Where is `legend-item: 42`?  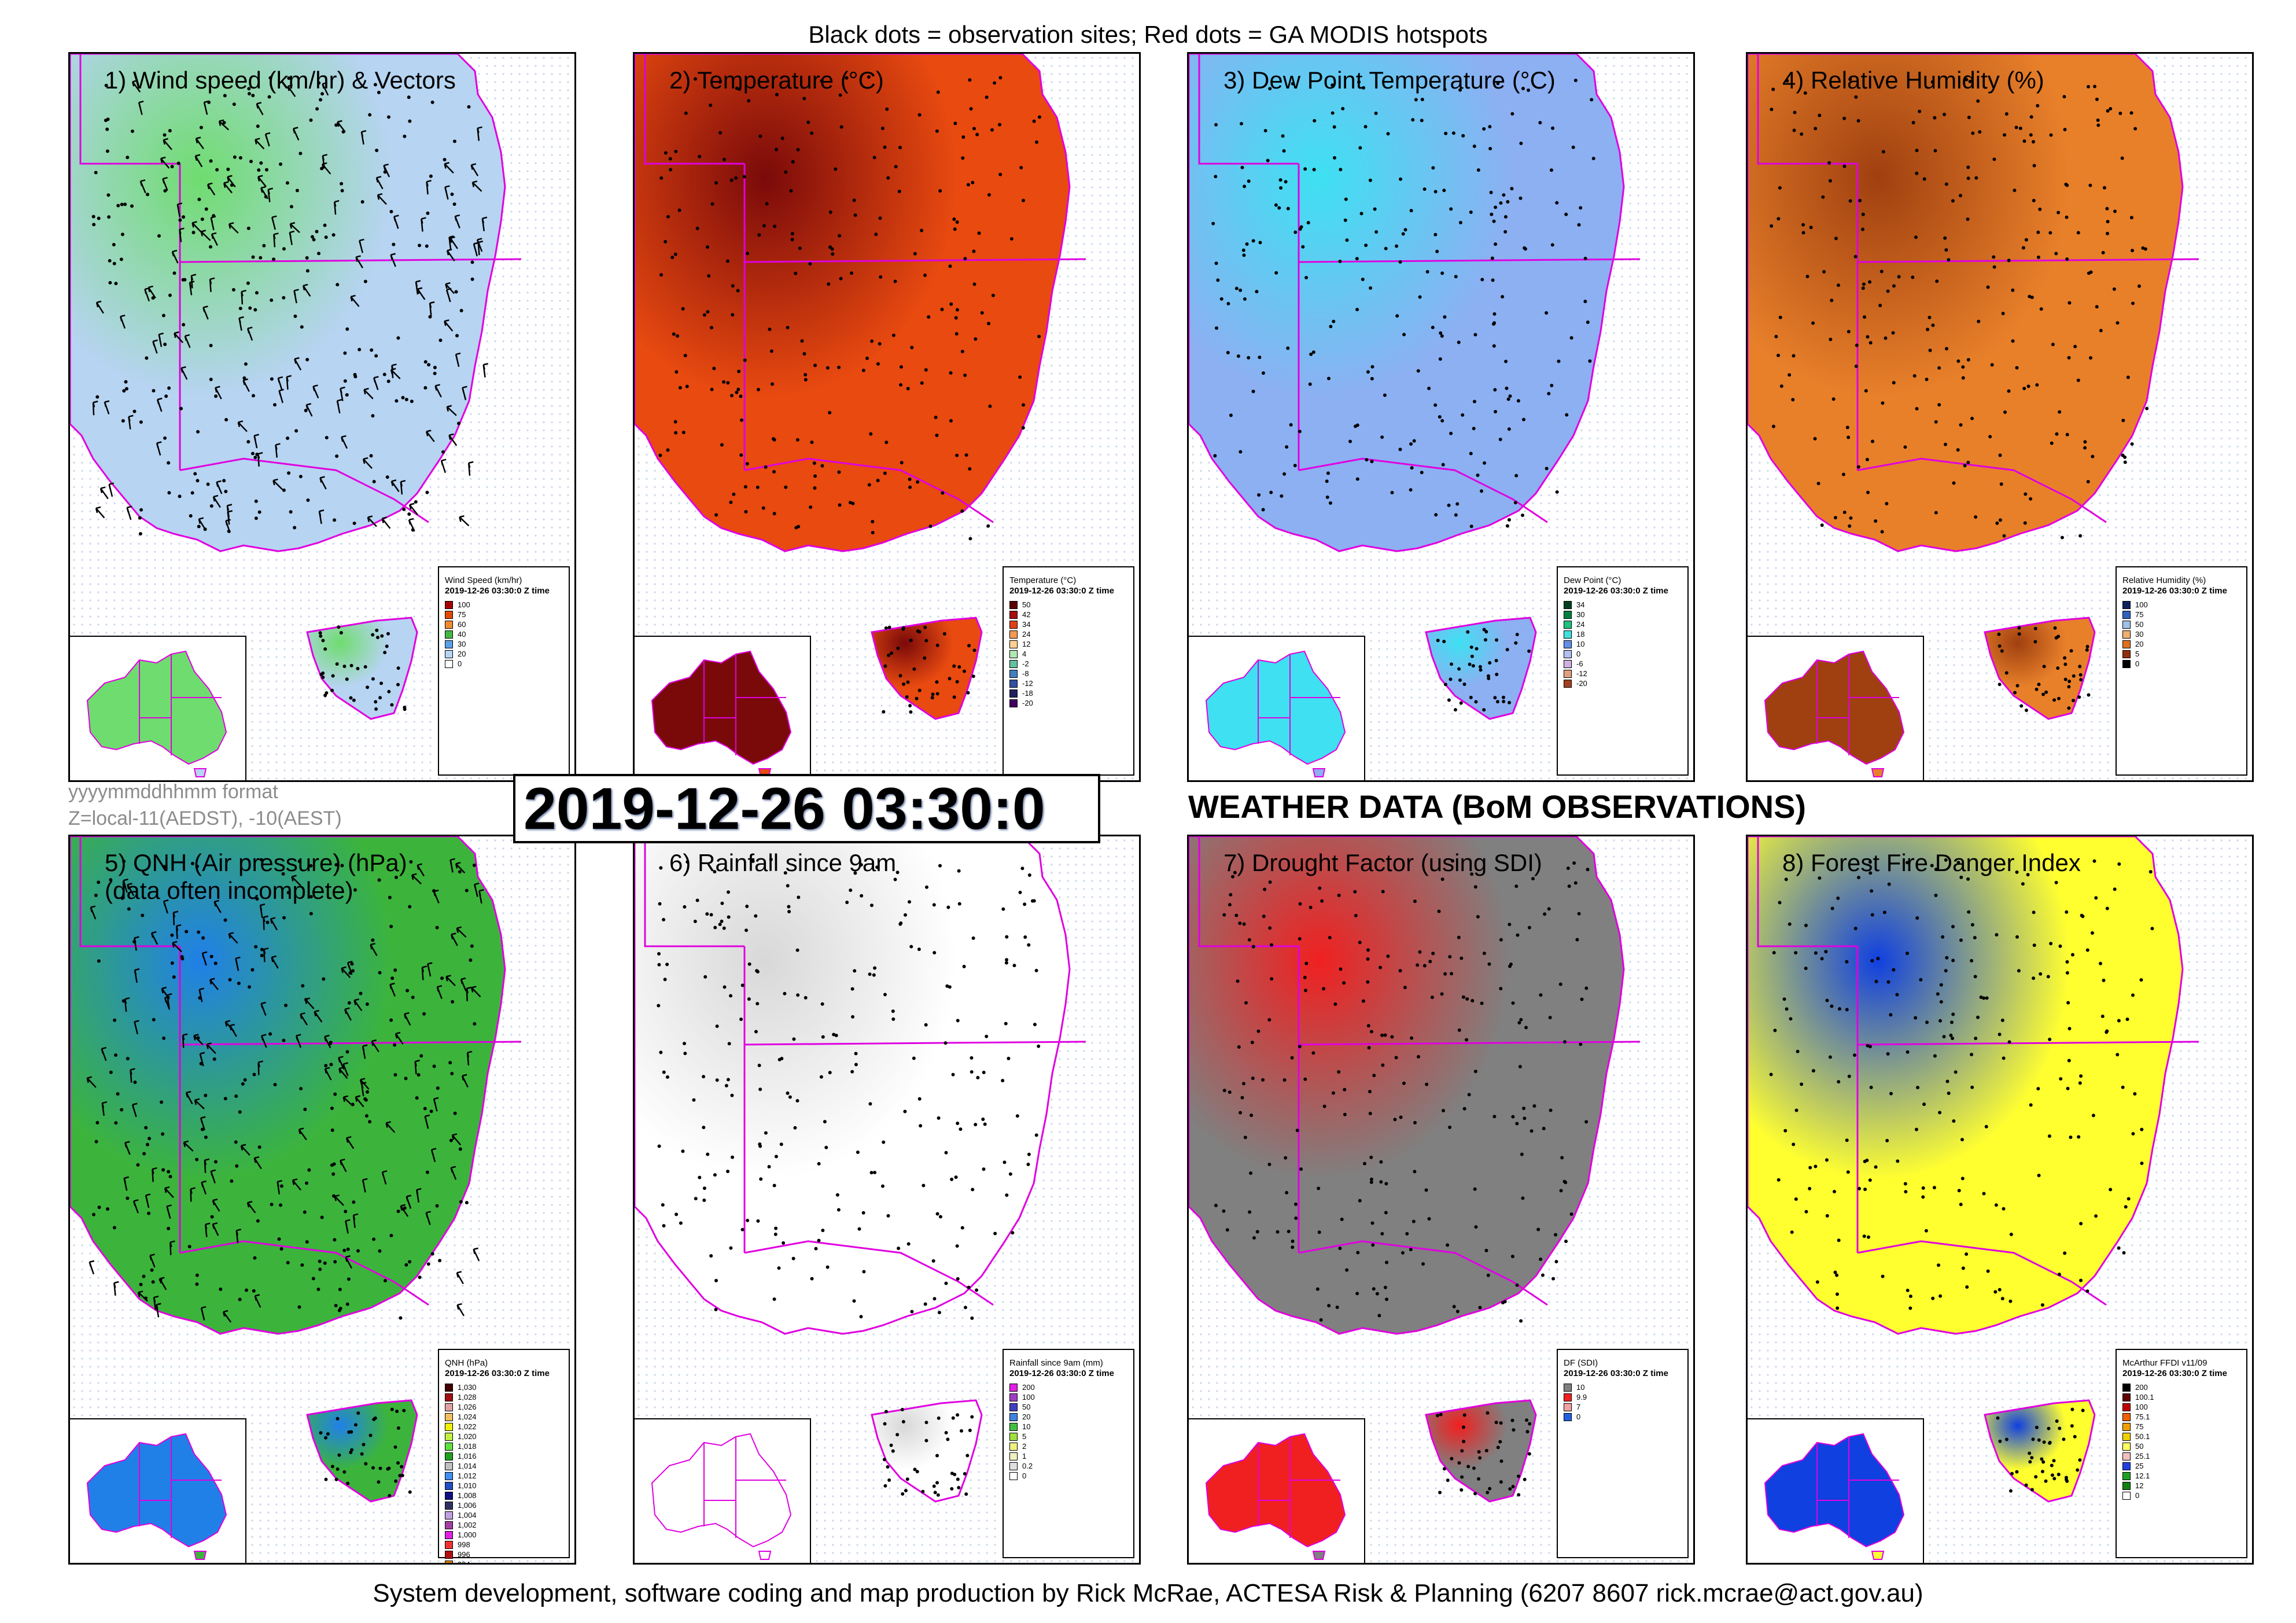 legend-item: 42 is located at coordinates (1068, 614).